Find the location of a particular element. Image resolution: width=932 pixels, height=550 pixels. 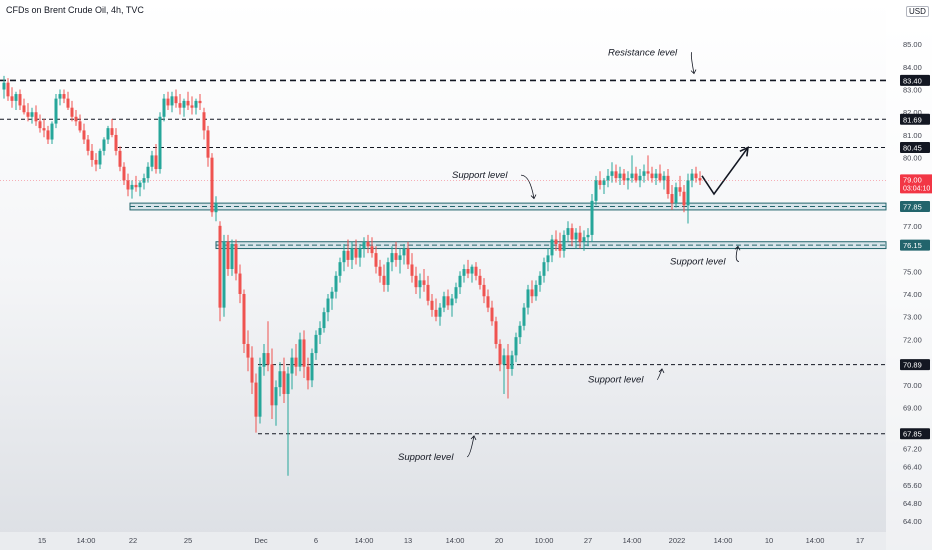

projection-line is located at coordinates (725, 171).